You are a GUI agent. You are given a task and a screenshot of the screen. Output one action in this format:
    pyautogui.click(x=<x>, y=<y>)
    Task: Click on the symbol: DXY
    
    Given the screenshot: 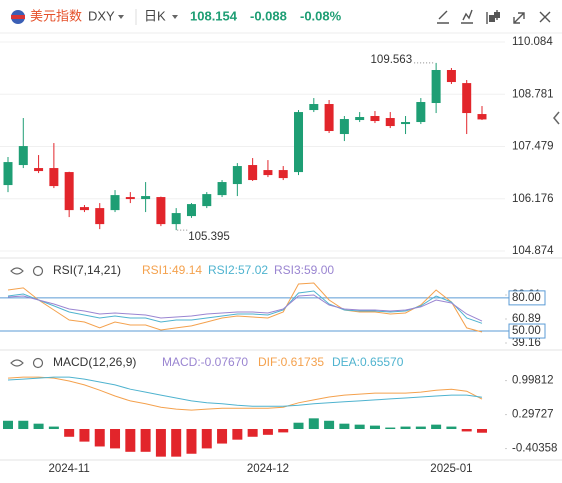 What is the action you would take?
    pyautogui.click(x=101, y=15)
    